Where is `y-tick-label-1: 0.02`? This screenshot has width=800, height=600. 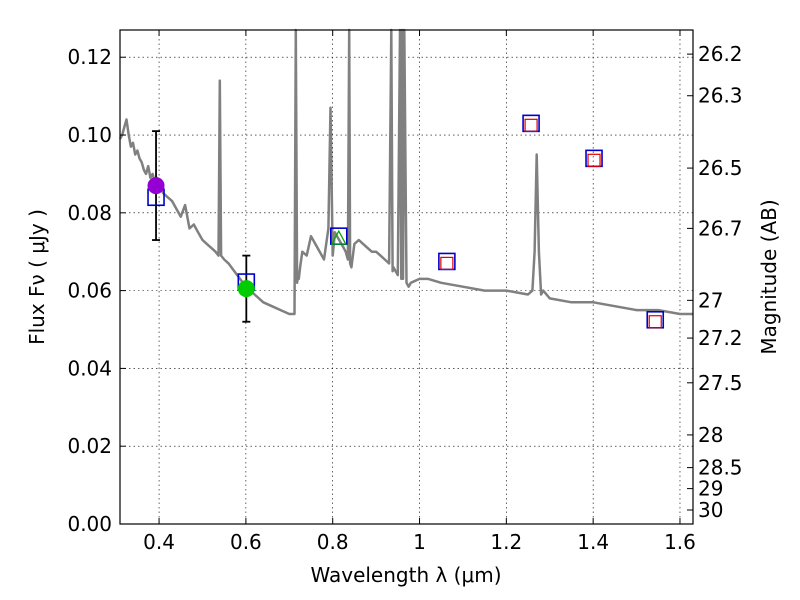
y-tick-label-1: 0.02 is located at coordinates (89, 446).